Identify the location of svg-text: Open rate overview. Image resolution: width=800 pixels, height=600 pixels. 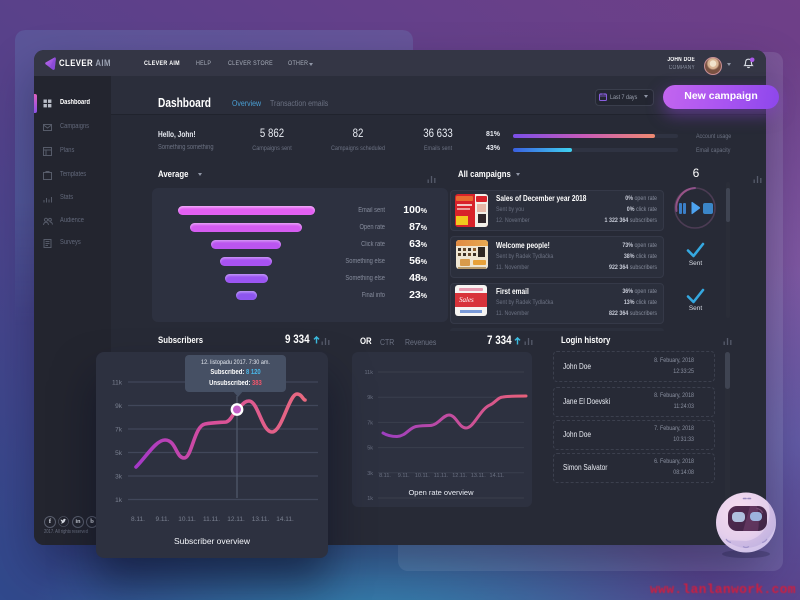
(441, 492).